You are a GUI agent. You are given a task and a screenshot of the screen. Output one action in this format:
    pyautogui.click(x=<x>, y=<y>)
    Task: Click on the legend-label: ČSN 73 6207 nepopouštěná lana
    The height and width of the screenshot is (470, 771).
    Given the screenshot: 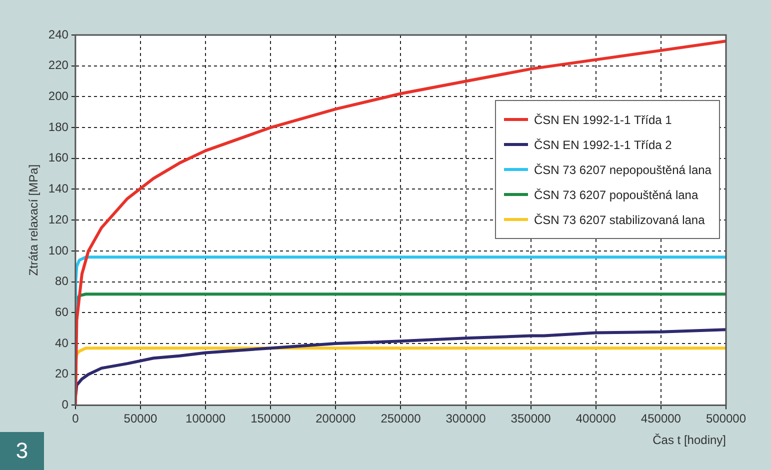 What is the action you would take?
    pyautogui.click(x=623, y=169)
    